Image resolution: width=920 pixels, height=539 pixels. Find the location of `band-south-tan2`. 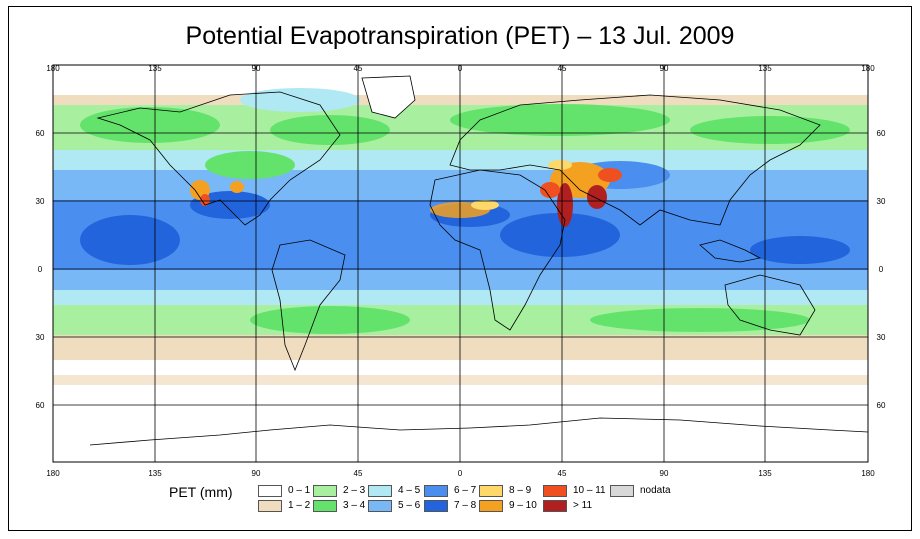

band-south-tan2 is located at coordinates (460, 380).